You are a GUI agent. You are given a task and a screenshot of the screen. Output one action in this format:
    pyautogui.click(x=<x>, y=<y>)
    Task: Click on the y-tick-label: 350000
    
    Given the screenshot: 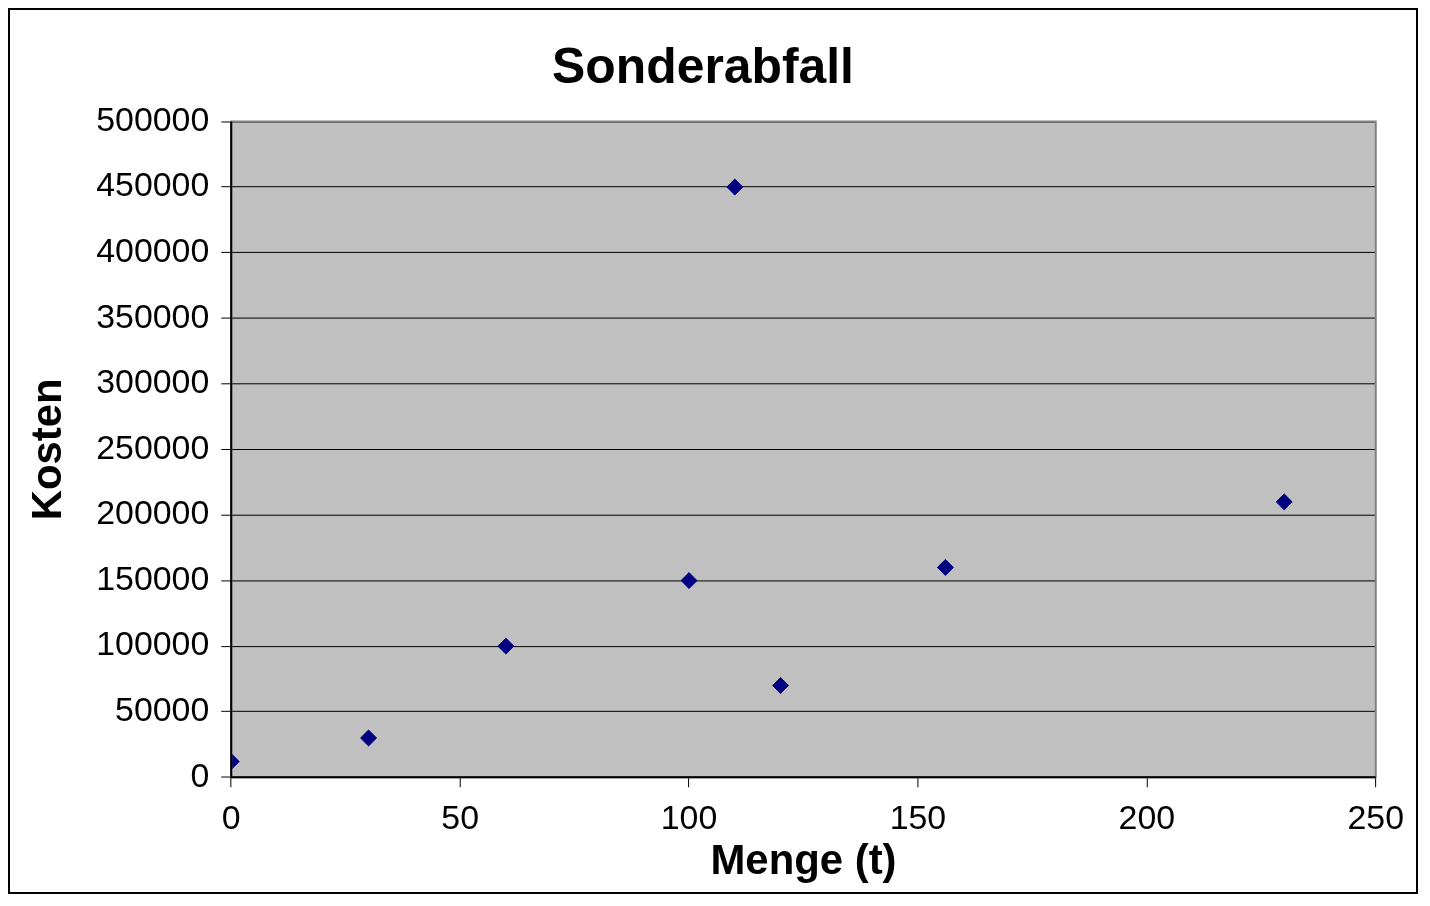 What is the action you would take?
    pyautogui.click(x=153, y=315)
    